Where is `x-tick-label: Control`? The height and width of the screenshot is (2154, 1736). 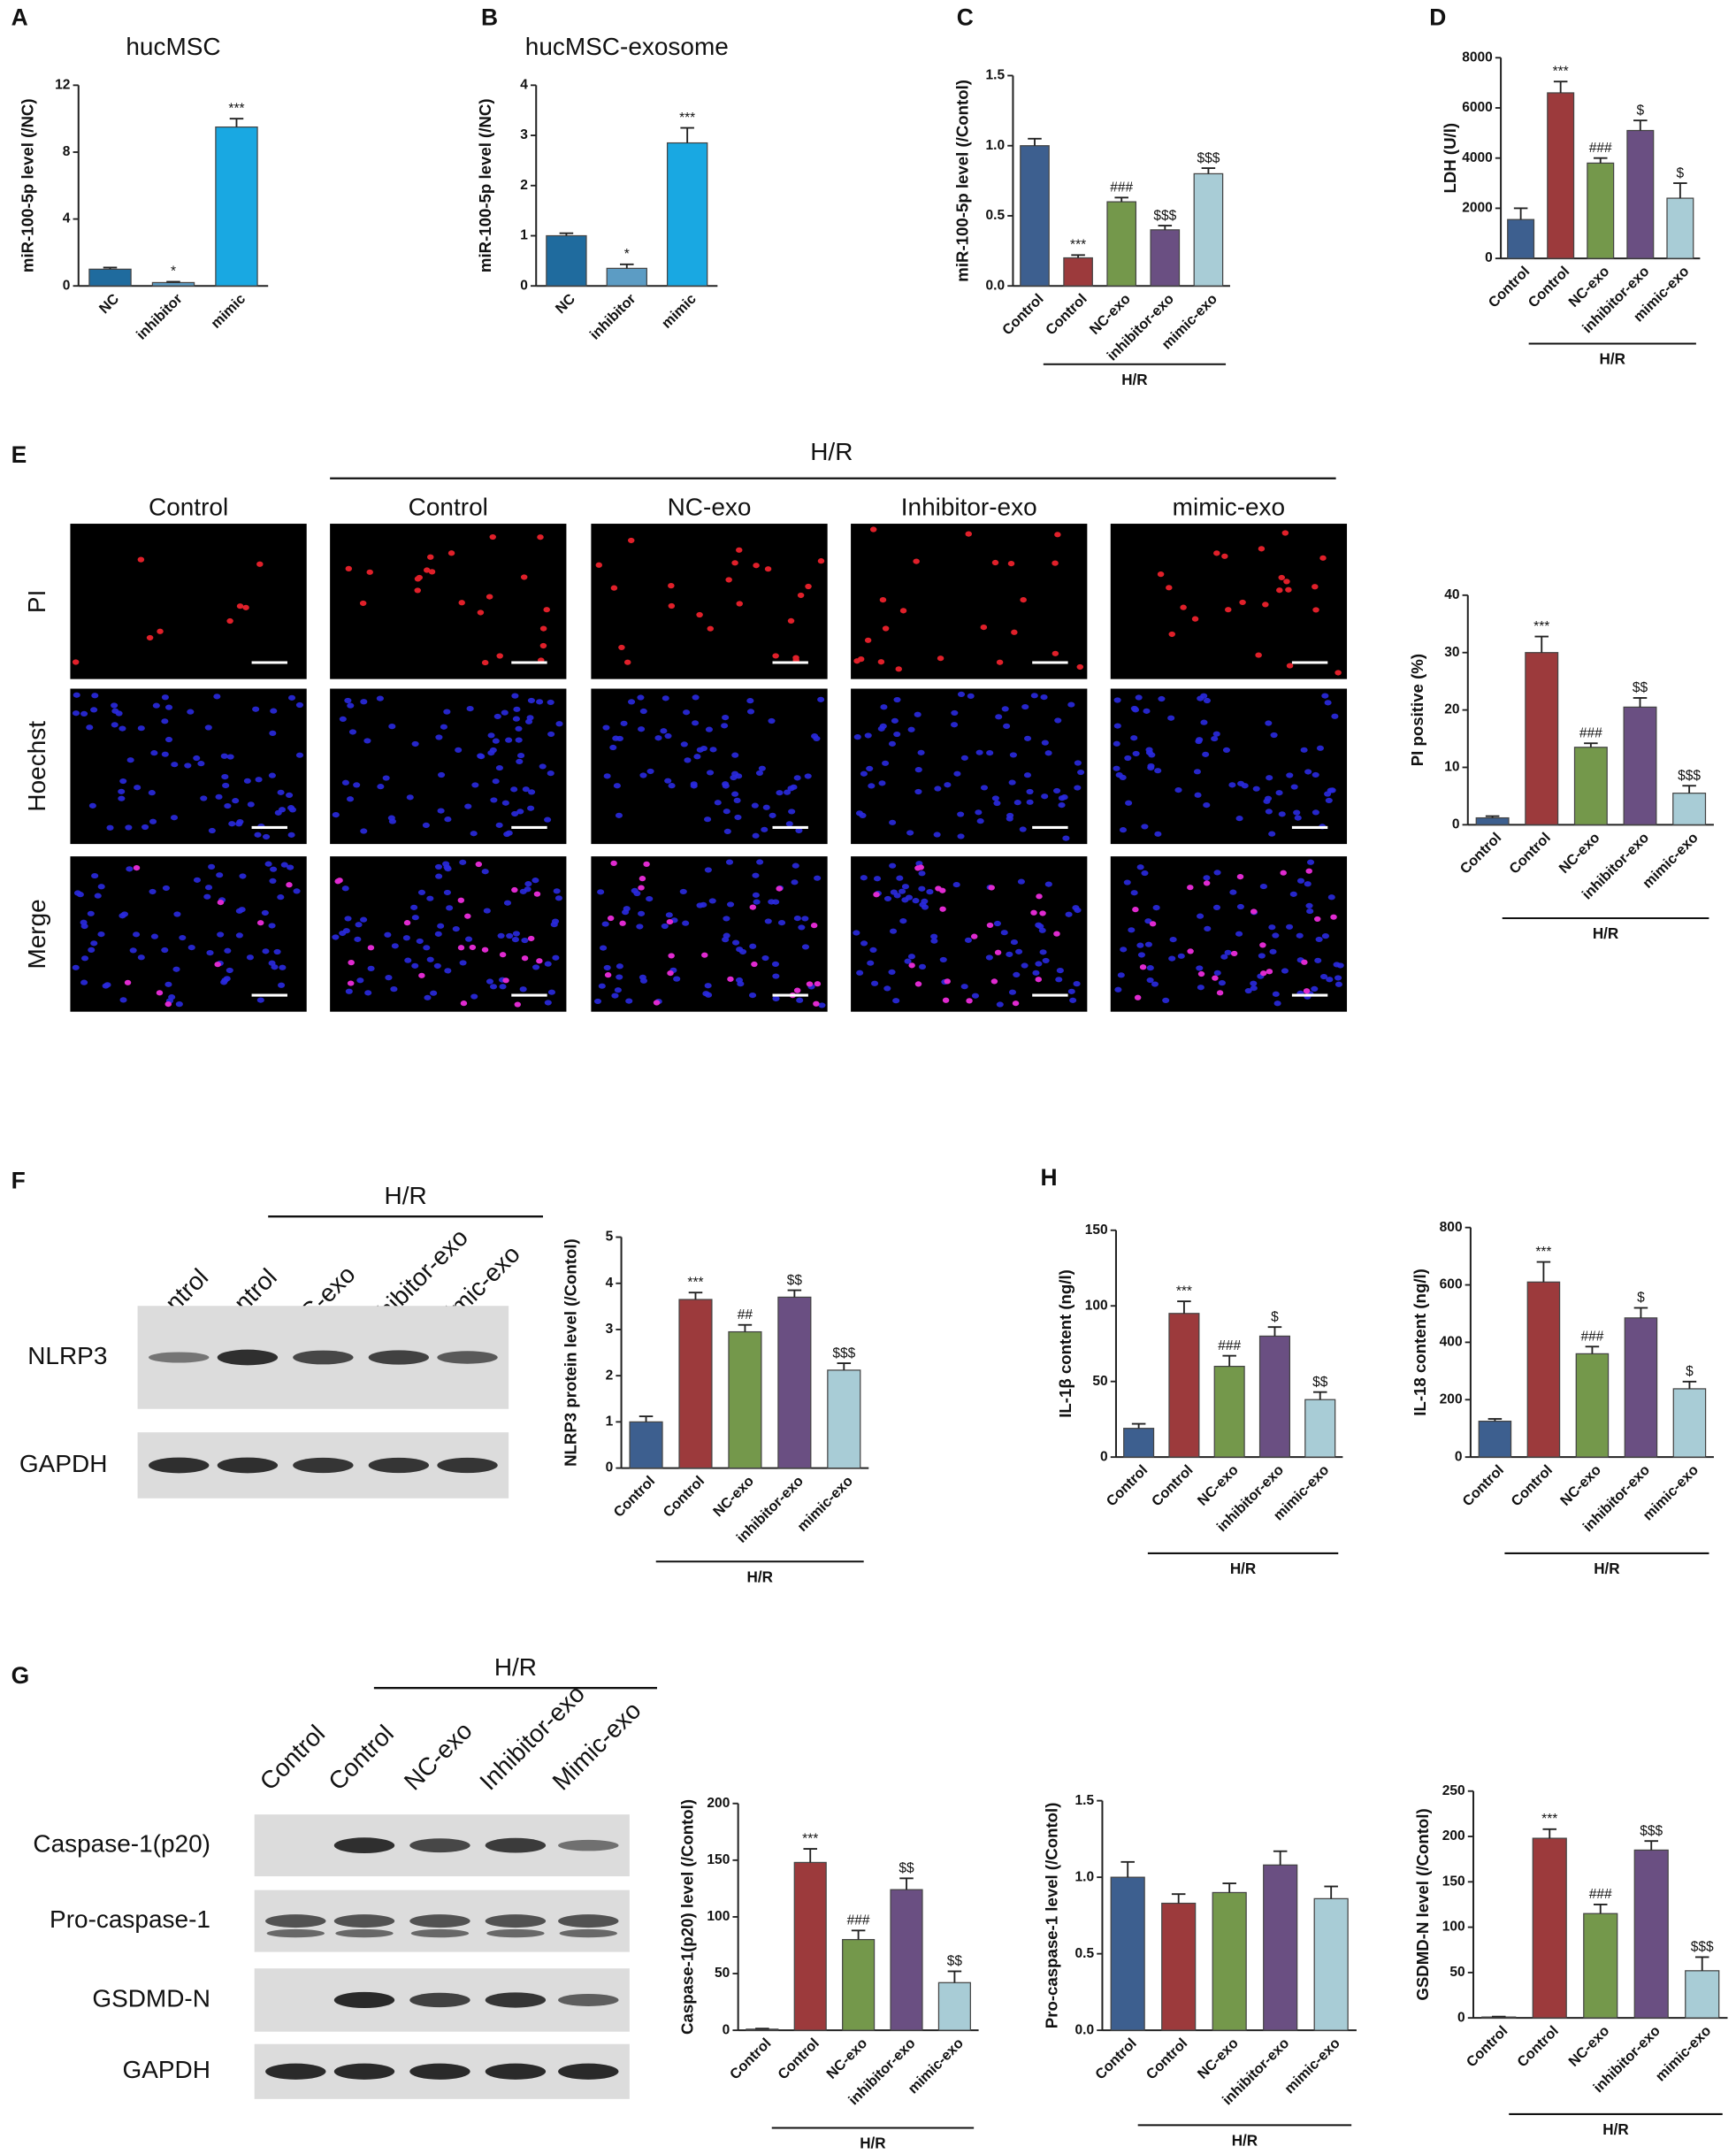 x-tick-label: Control is located at coordinates (798, 2059).